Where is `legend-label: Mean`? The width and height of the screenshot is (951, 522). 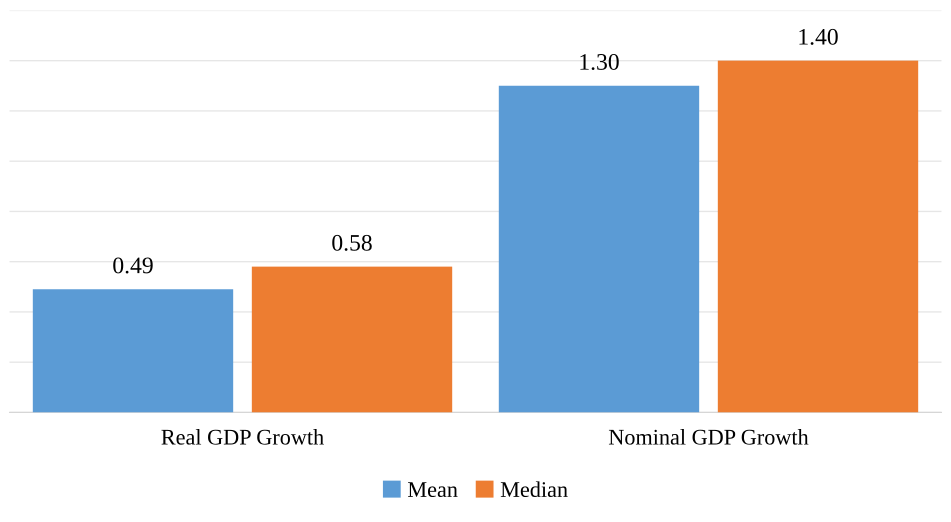
legend-label: Mean is located at coordinates (433, 490).